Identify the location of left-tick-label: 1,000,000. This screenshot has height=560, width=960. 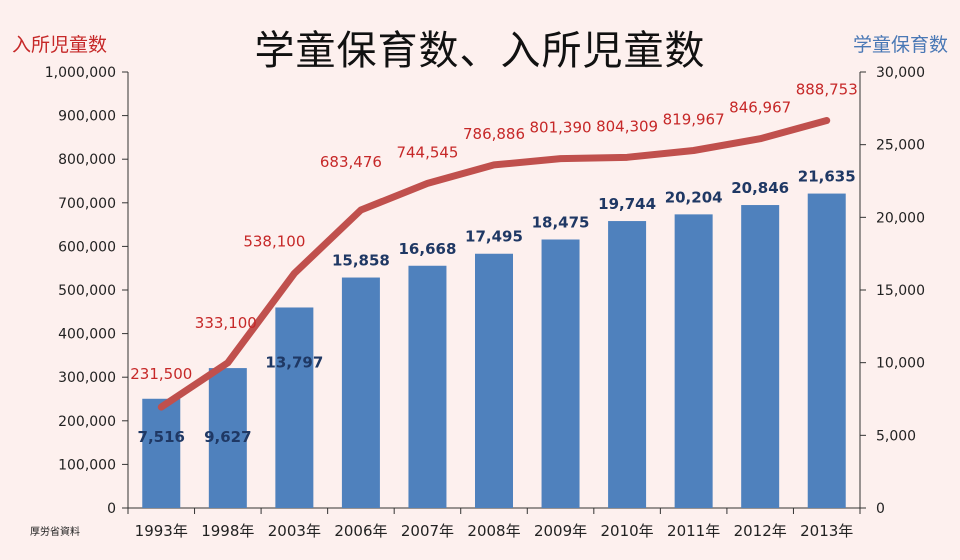
(80, 73).